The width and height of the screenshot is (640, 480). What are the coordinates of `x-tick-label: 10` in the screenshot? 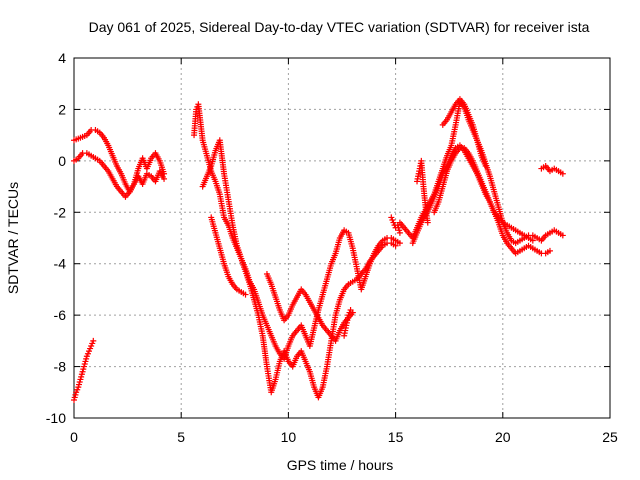 It's located at (289, 437).